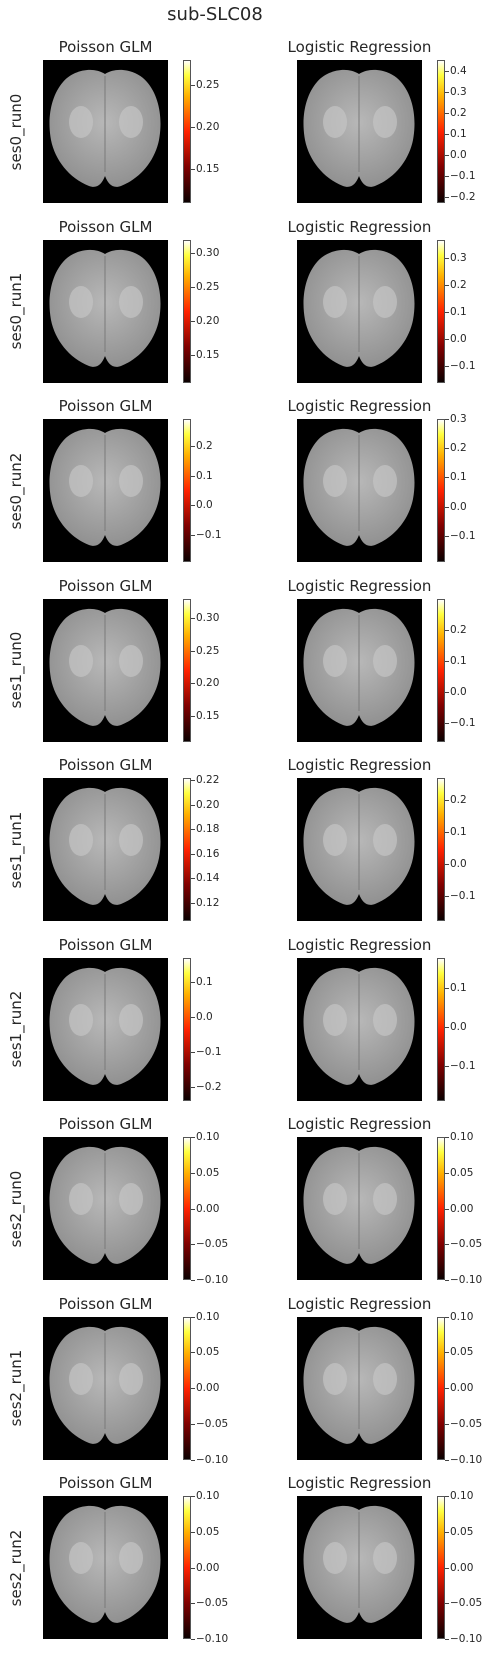 This screenshot has height=1676, width=487. What do you see at coordinates (205, 780) in the screenshot?
I see `colorbar-tick-label: 0.22` at bounding box center [205, 780].